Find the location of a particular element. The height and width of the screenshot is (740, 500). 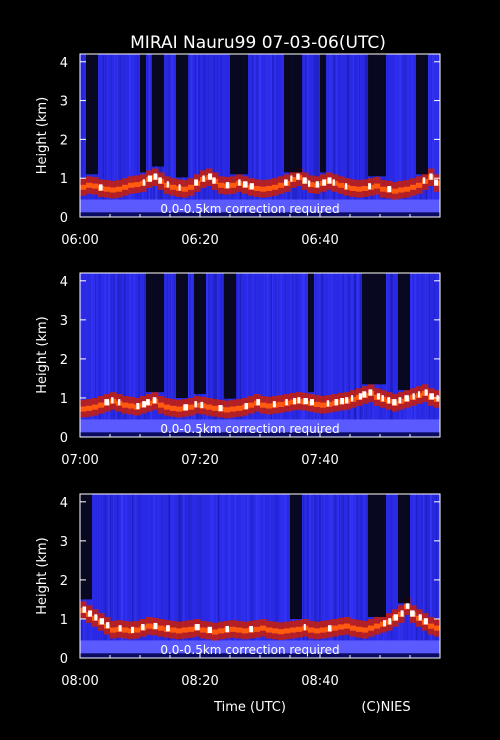

x-tick-label: 07:20 is located at coordinates (199, 460).